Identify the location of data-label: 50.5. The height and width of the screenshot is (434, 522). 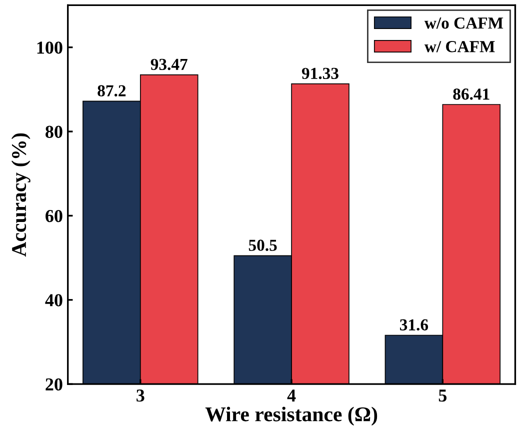
(262, 245).